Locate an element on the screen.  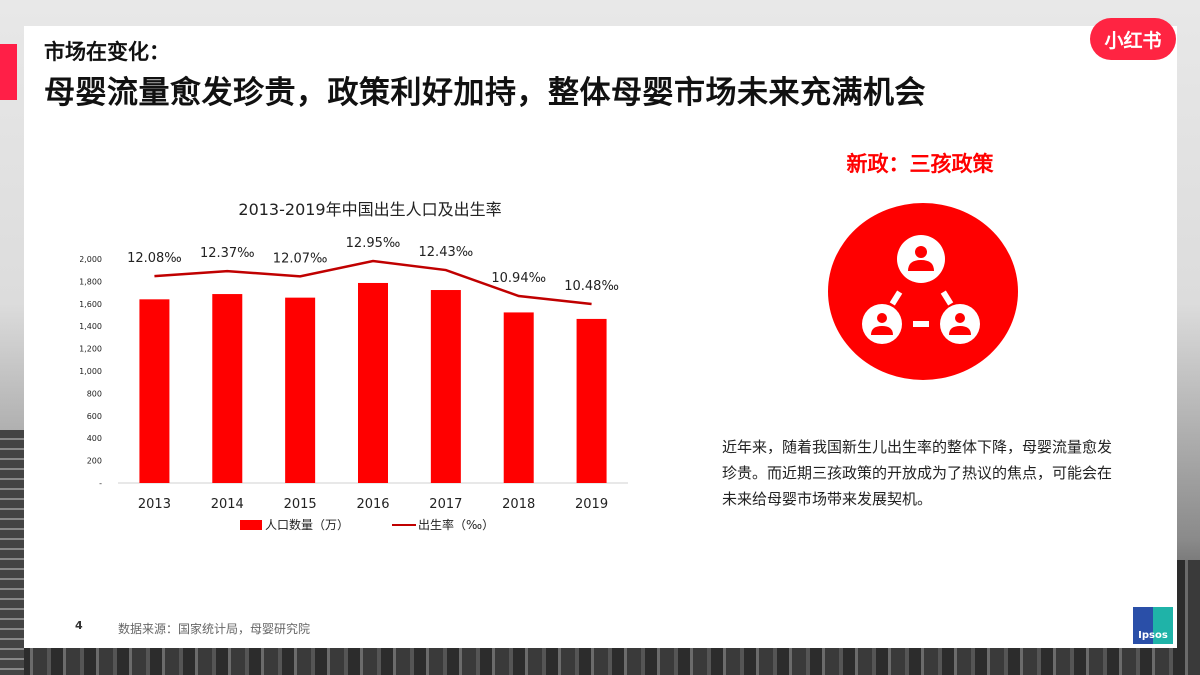
svg-text: 出生率（‰） is located at coordinates (456, 524).